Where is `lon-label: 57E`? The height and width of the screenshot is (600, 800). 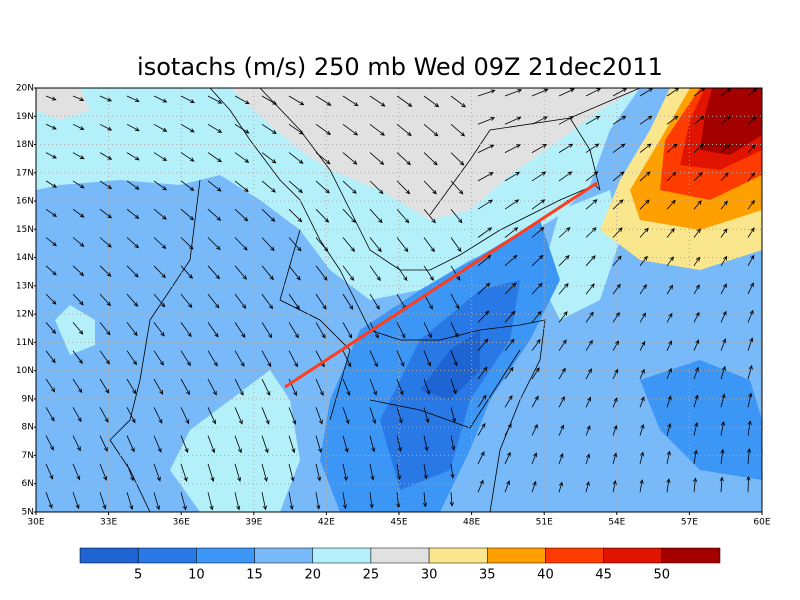 lon-label: 57E is located at coordinates (689, 523).